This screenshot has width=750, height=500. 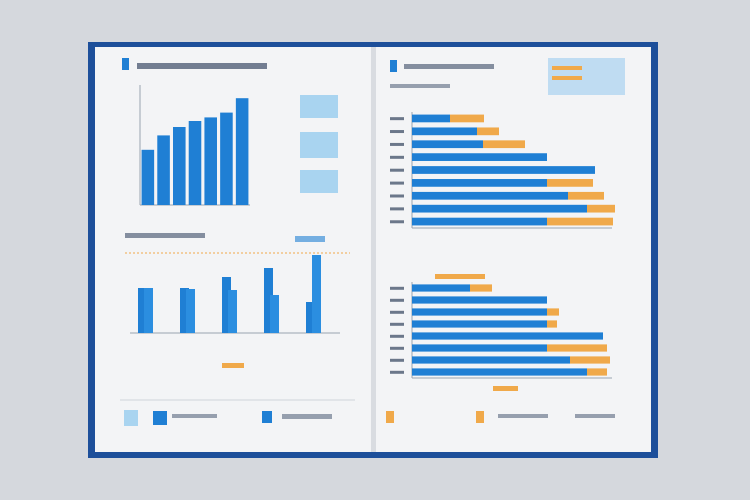 I want to click on section-text, so click(x=165, y=235).